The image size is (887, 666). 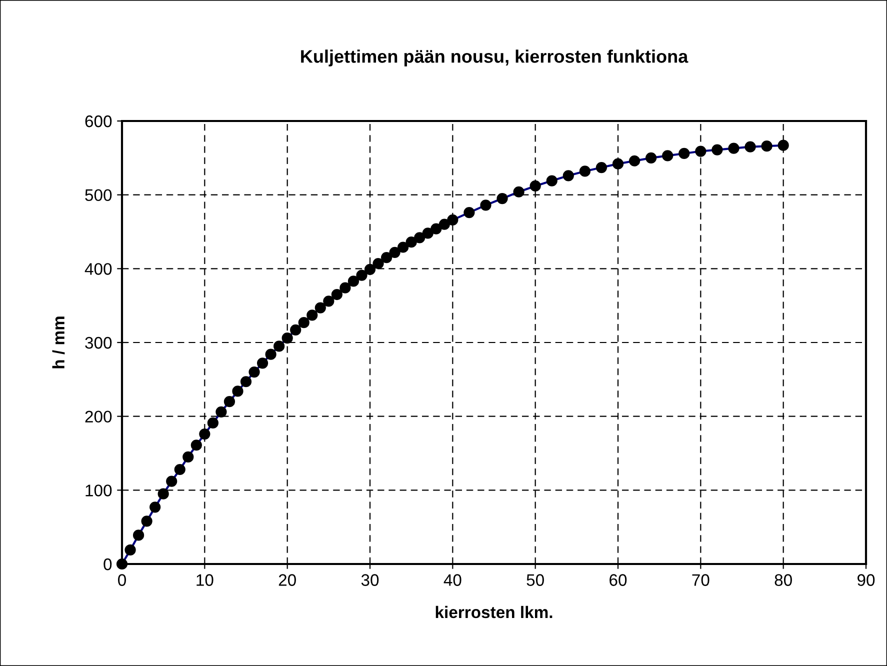 What do you see at coordinates (98, 195) in the screenshot?
I see `y-tick-label: 500` at bounding box center [98, 195].